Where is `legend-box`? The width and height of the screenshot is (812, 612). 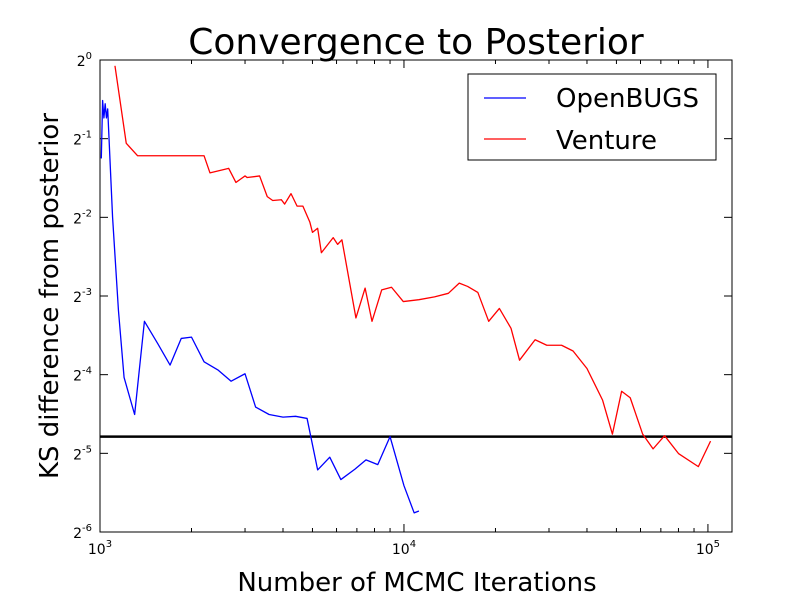 legend-box is located at coordinates (592, 117).